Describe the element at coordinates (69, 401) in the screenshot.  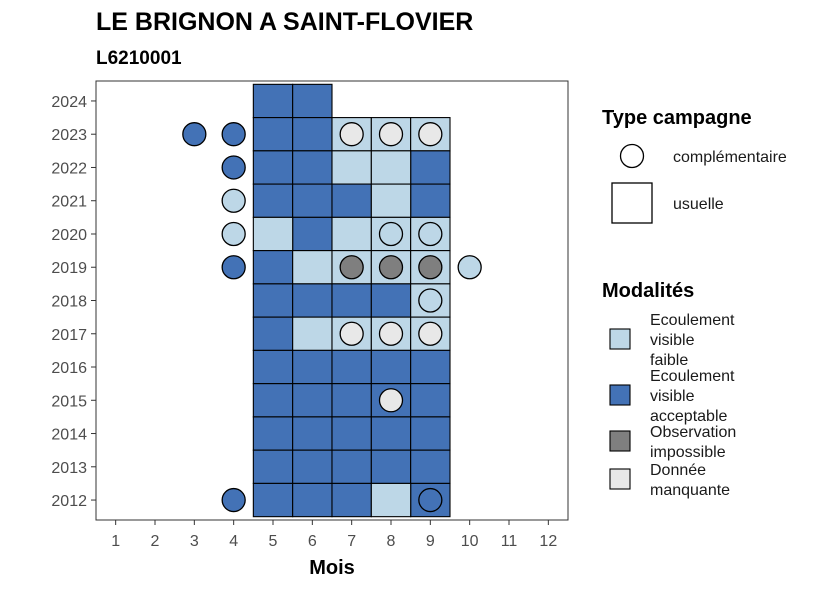
I see `y-tick-label-2015: 2015` at that location.